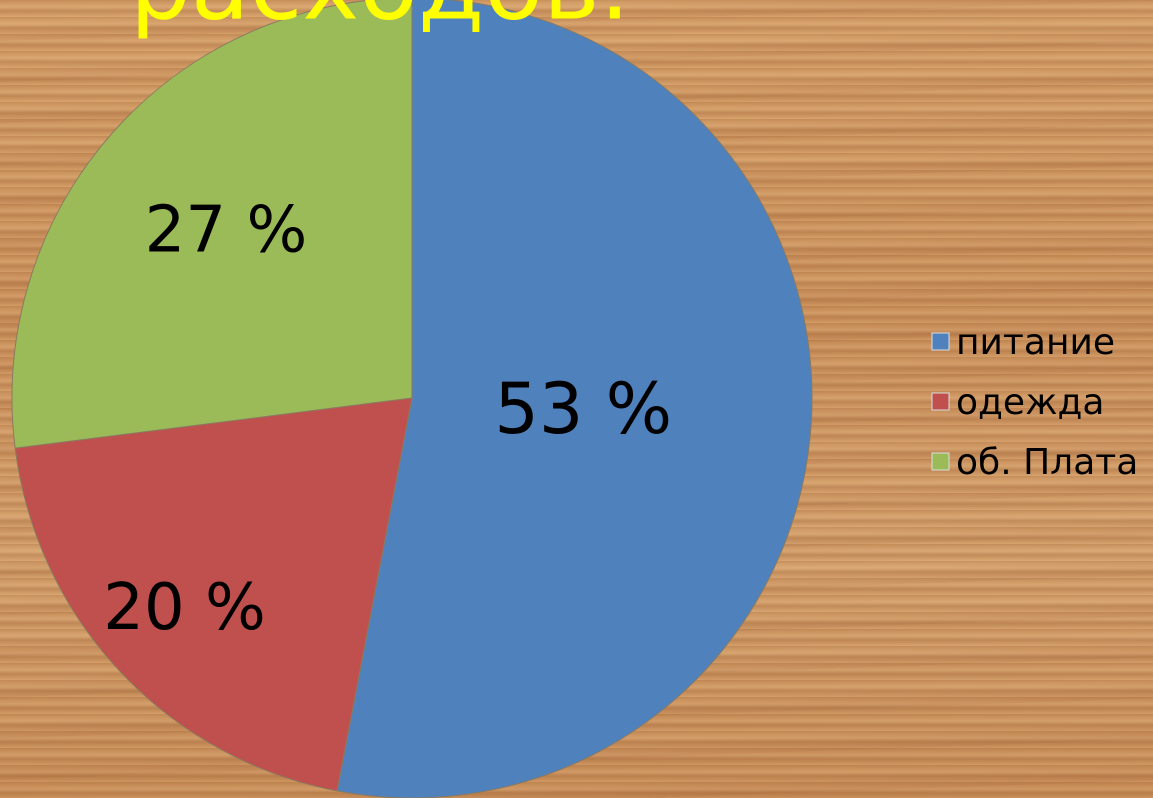 This screenshot has width=1153, height=798. I want to click on data-label: 53 %, so click(583, 409).